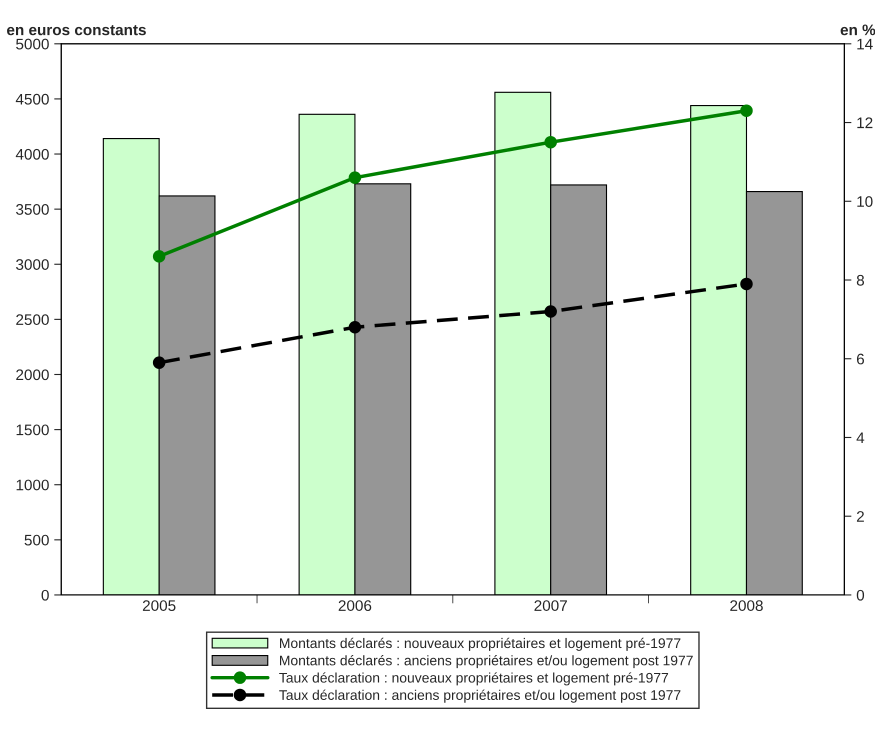 The image size is (875, 730). What do you see at coordinates (857, 30) in the screenshot?
I see `y2-axis-title: en %` at bounding box center [857, 30].